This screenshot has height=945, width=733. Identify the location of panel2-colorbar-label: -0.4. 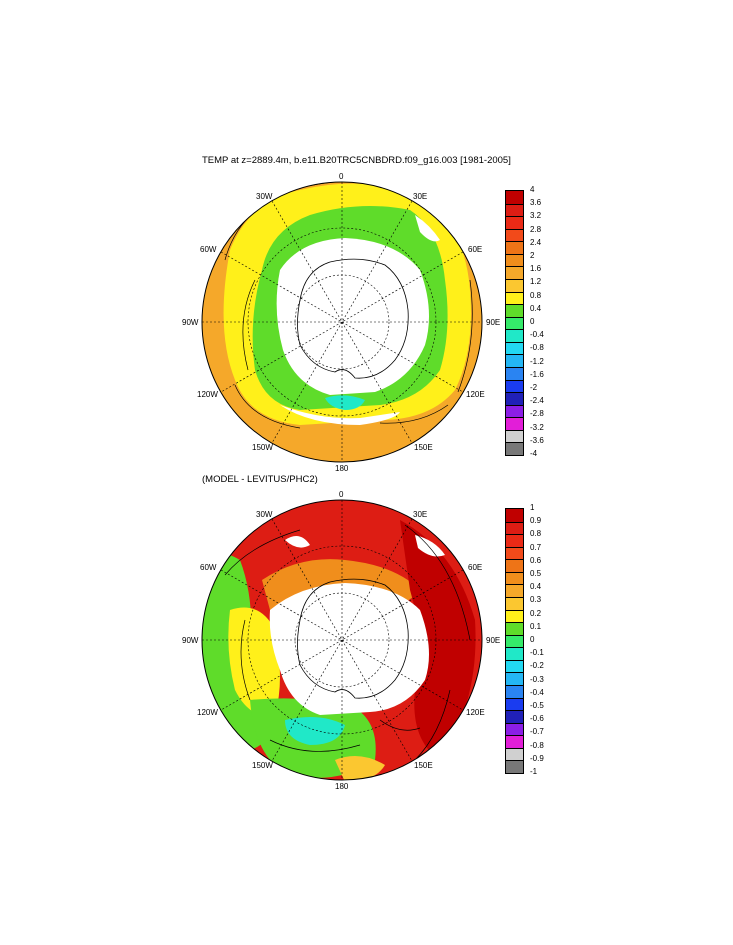
(537, 692).